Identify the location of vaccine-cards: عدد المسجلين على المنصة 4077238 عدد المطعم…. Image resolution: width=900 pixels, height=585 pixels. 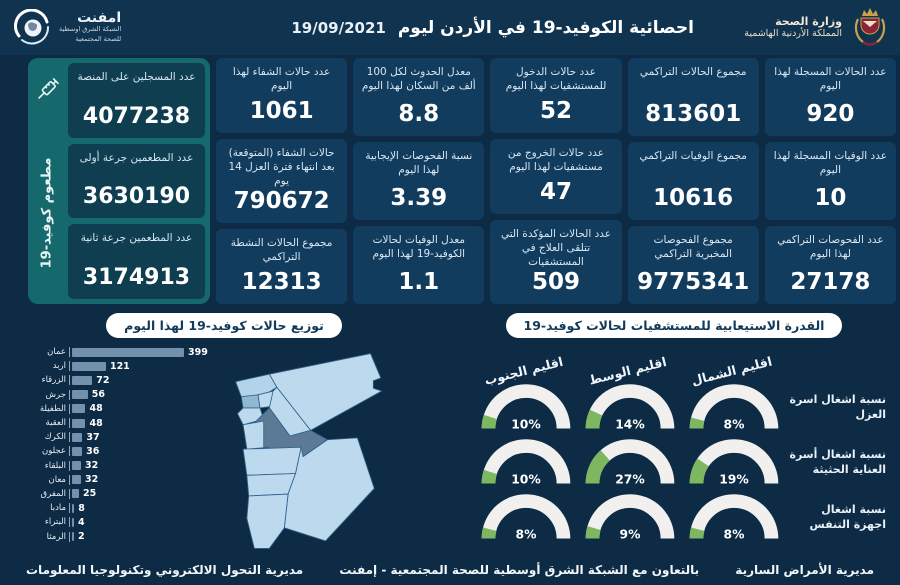
(136, 181).